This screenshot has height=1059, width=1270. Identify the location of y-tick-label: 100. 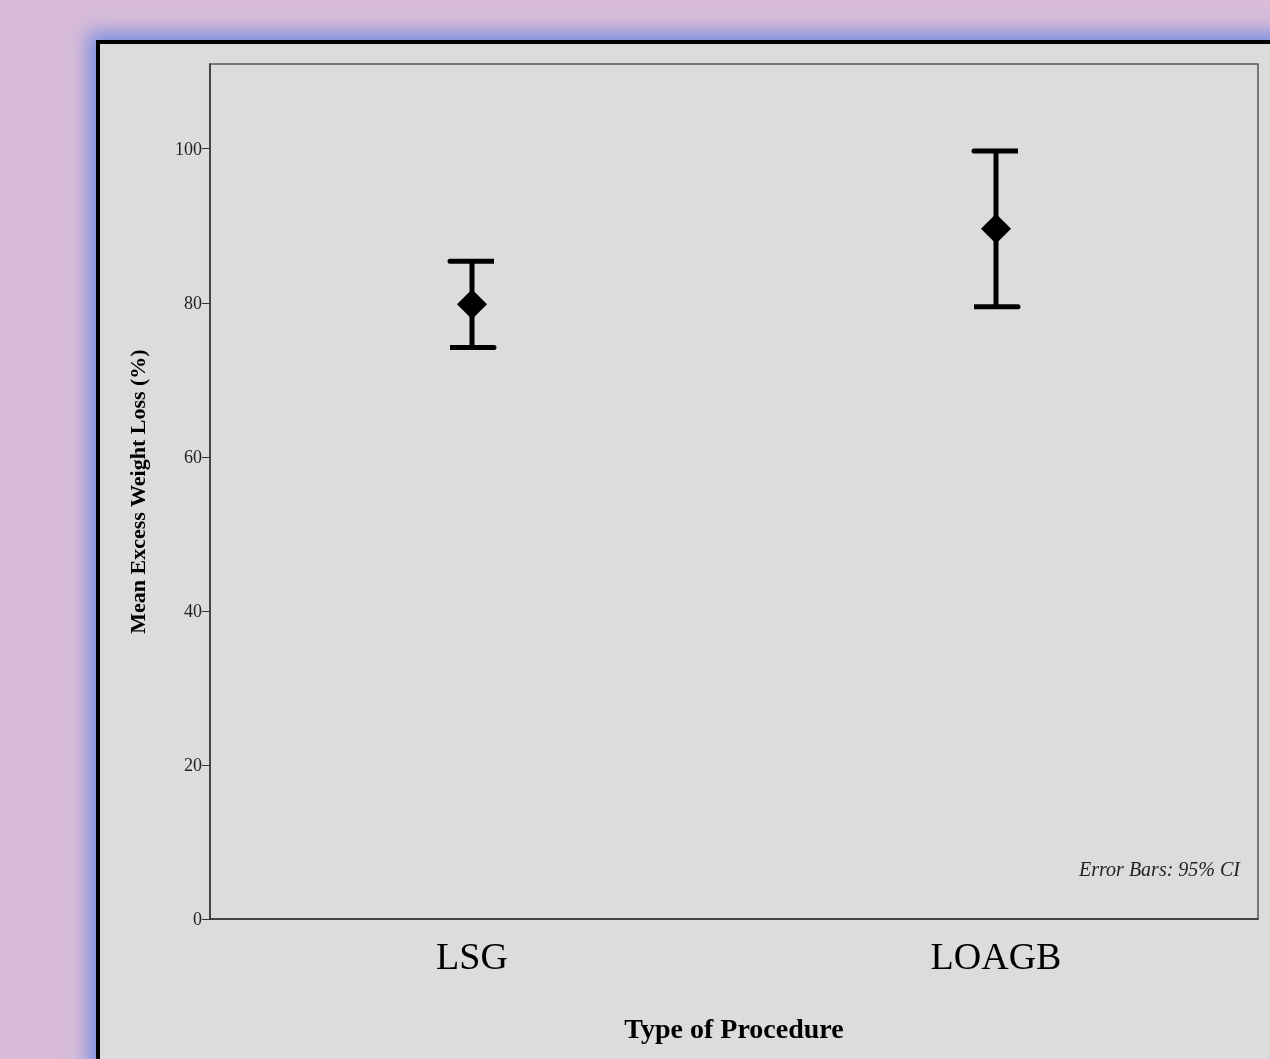
(188, 148).